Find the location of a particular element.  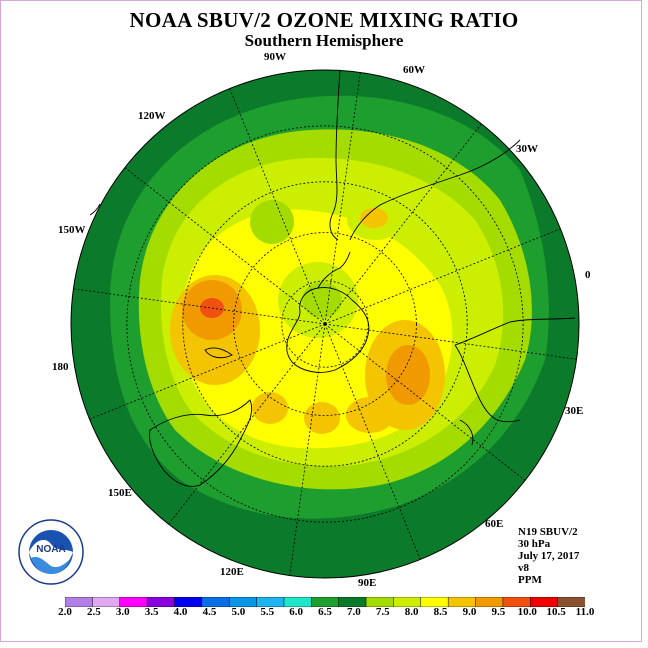

lon-label-30e: 30E is located at coordinates (574, 411).